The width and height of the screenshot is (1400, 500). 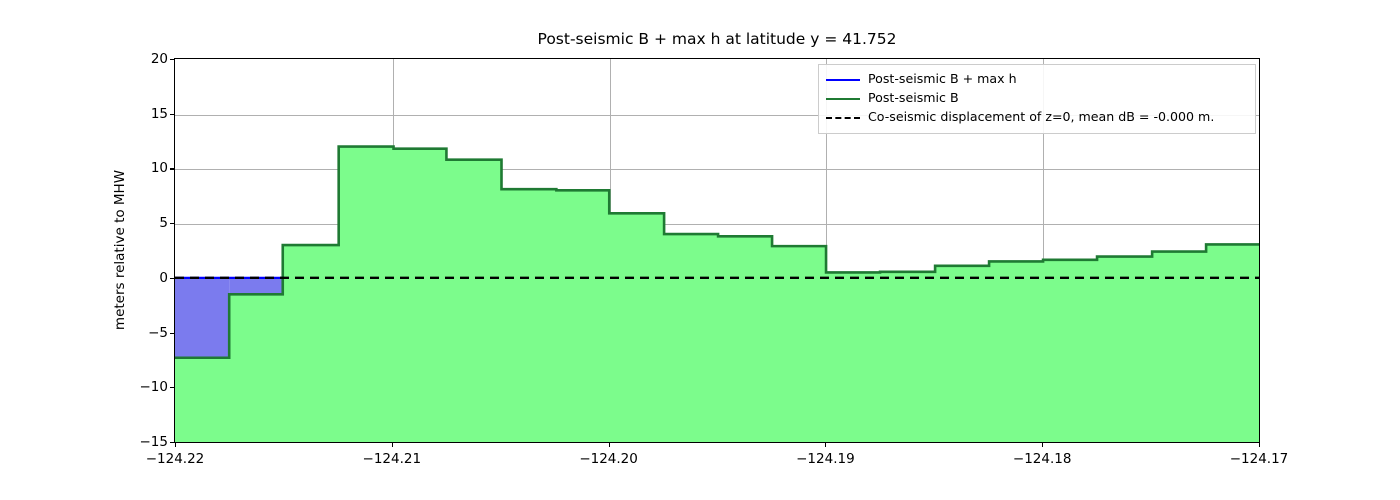 What do you see at coordinates (163, 277) in the screenshot?
I see `y-axis-tick-label: 0` at bounding box center [163, 277].